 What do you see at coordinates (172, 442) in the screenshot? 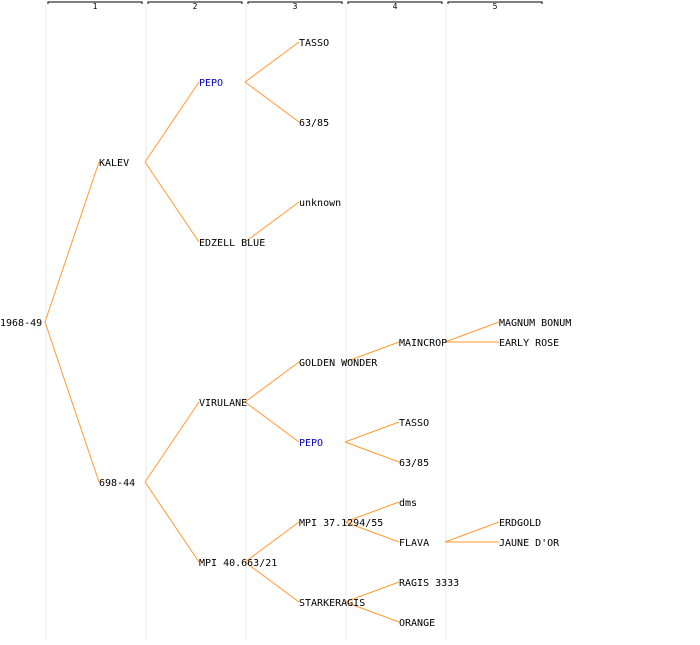
I see `edge-n2-n5` at bounding box center [172, 442].